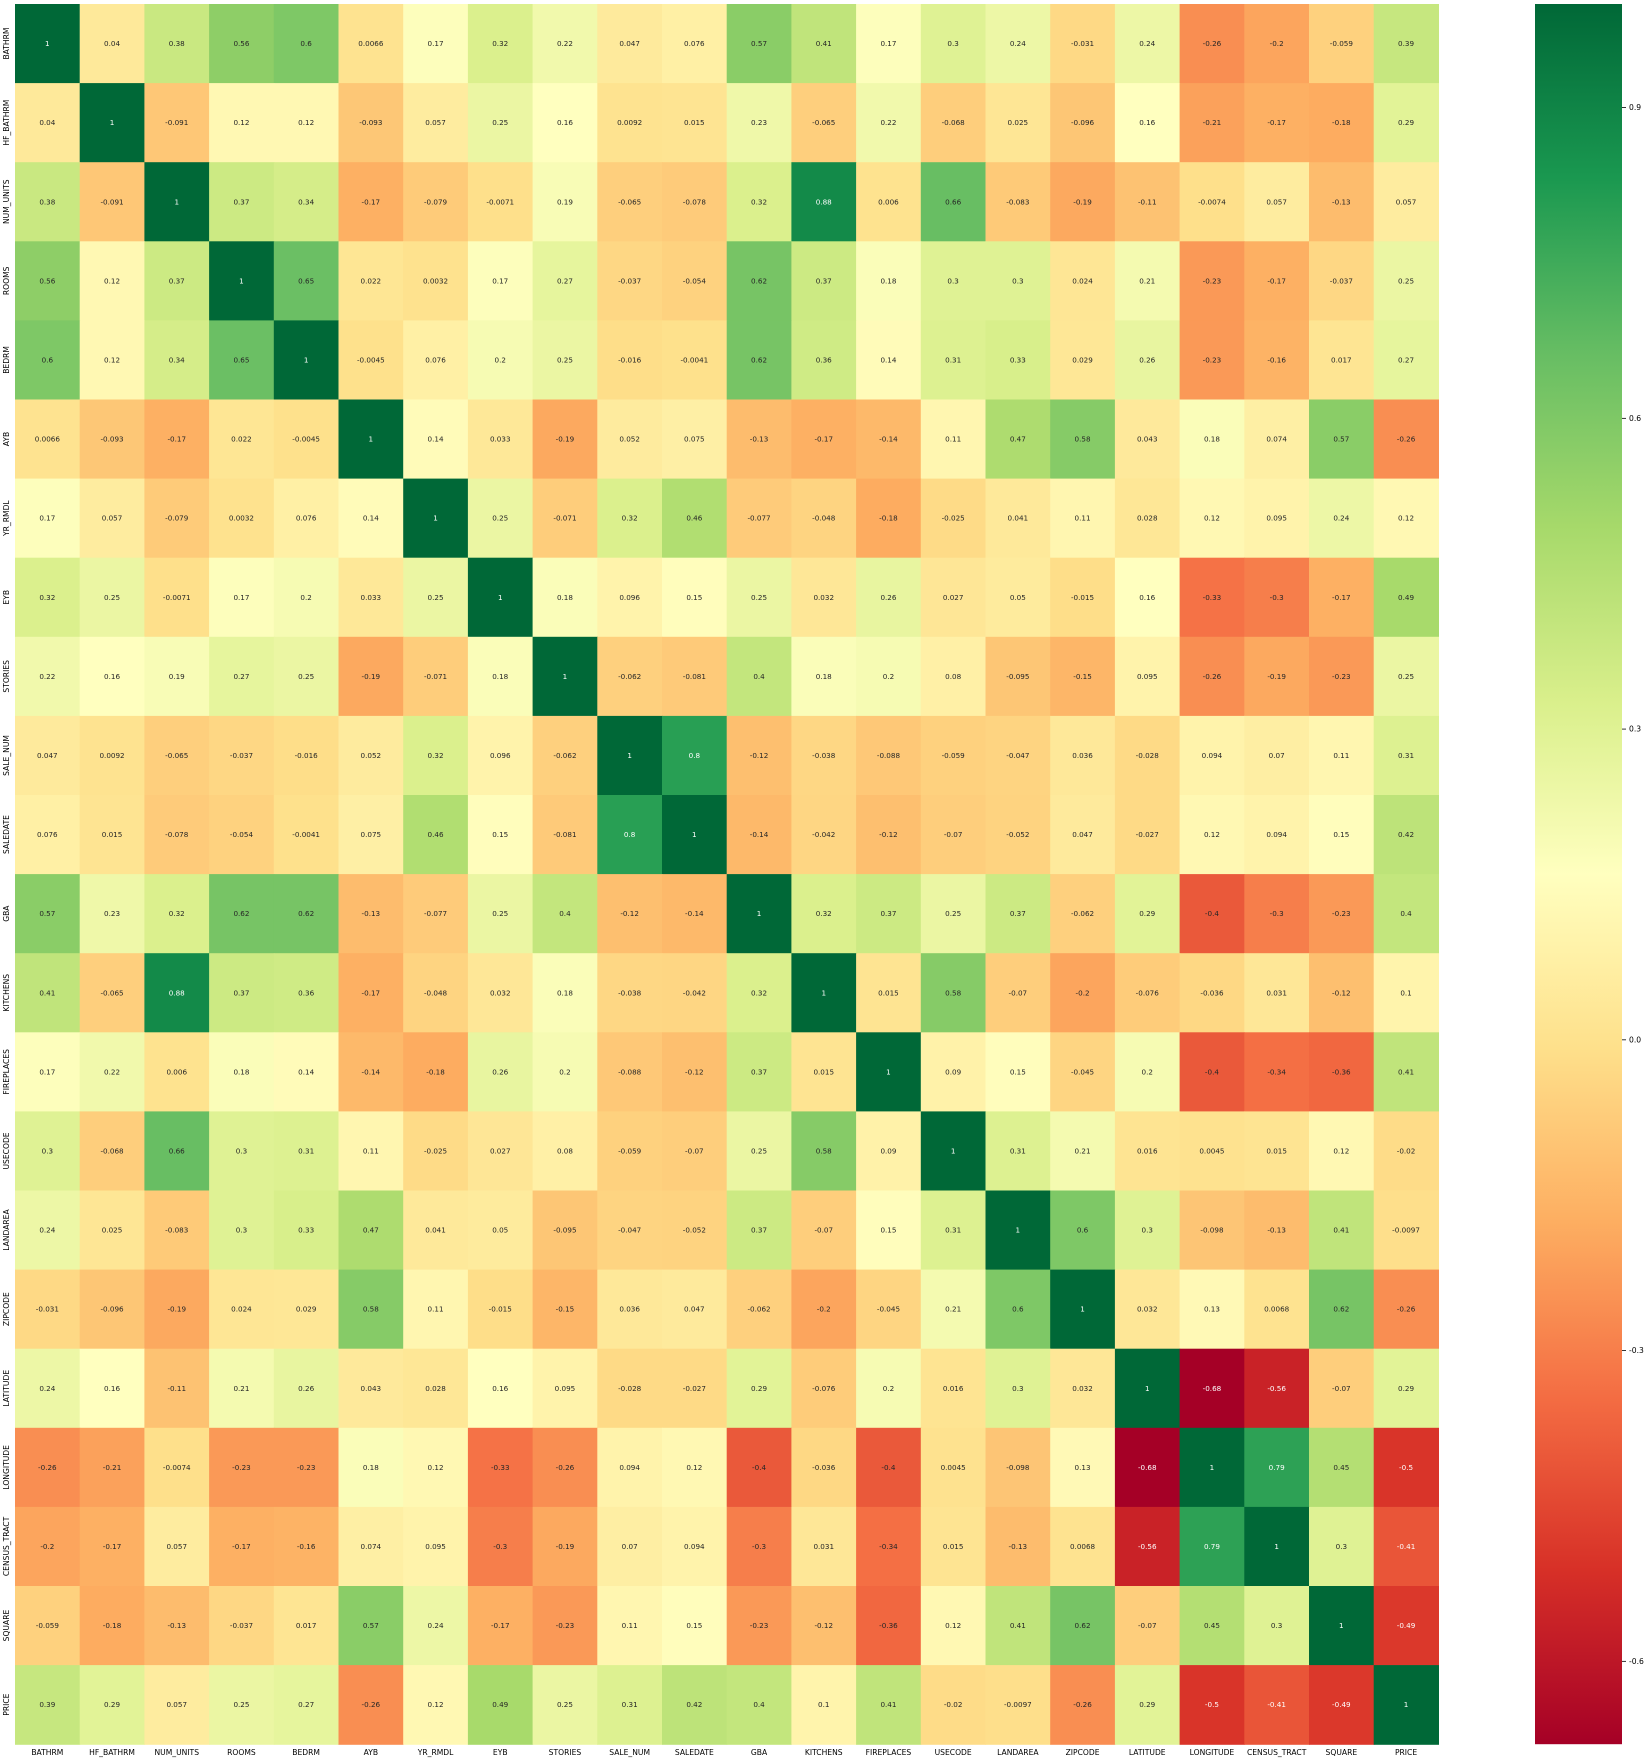  What do you see at coordinates (954, 122) in the screenshot?
I see `cell-value-label: -0.068` at bounding box center [954, 122].